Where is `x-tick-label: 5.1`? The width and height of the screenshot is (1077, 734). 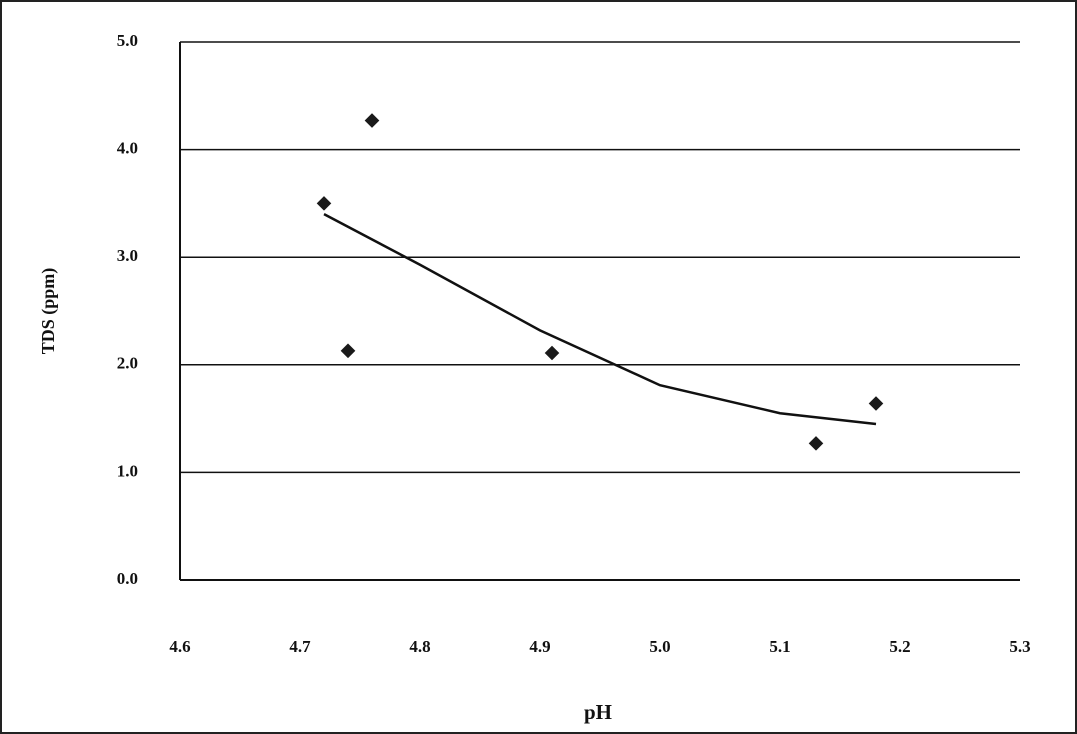 x-tick-label: 5.1 is located at coordinates (779, 646).